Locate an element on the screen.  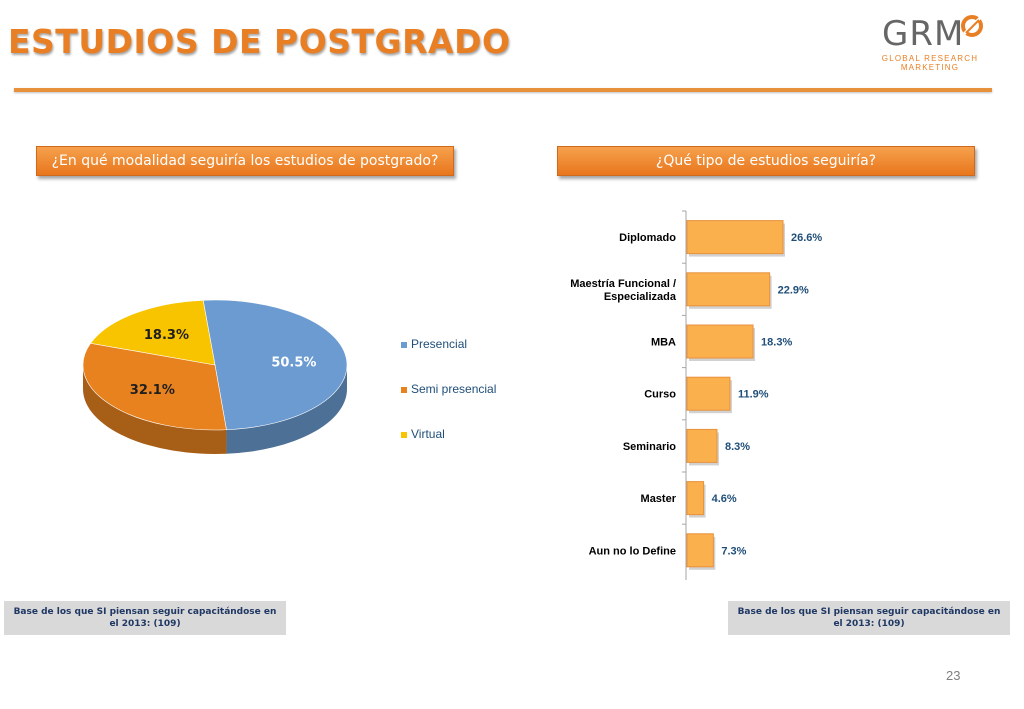
bar-category-3: Curso is located at coordinates (660, 395).